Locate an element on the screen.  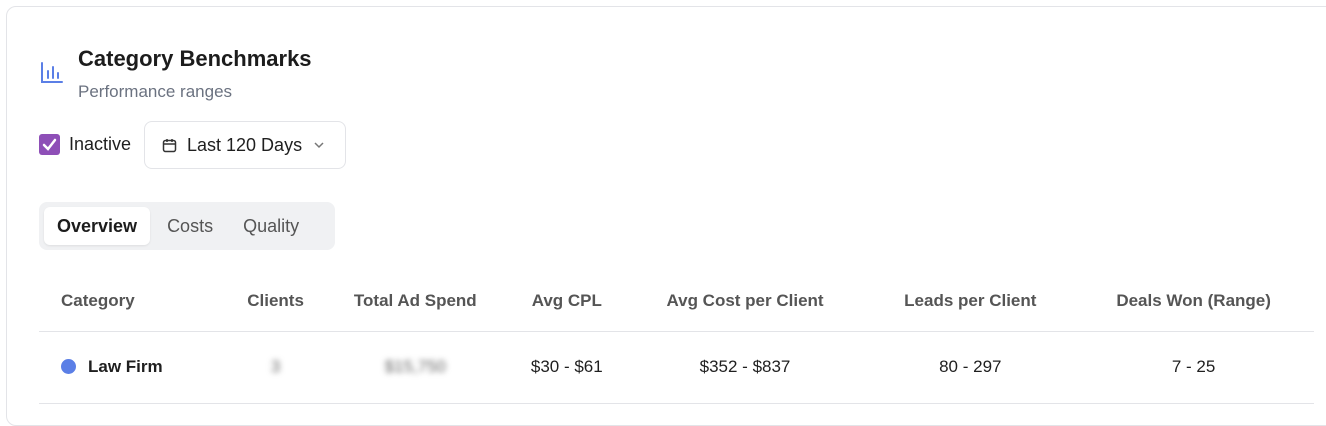
col-total-ad-spend: Total Ad Spend is located at coordinates (415, 302).